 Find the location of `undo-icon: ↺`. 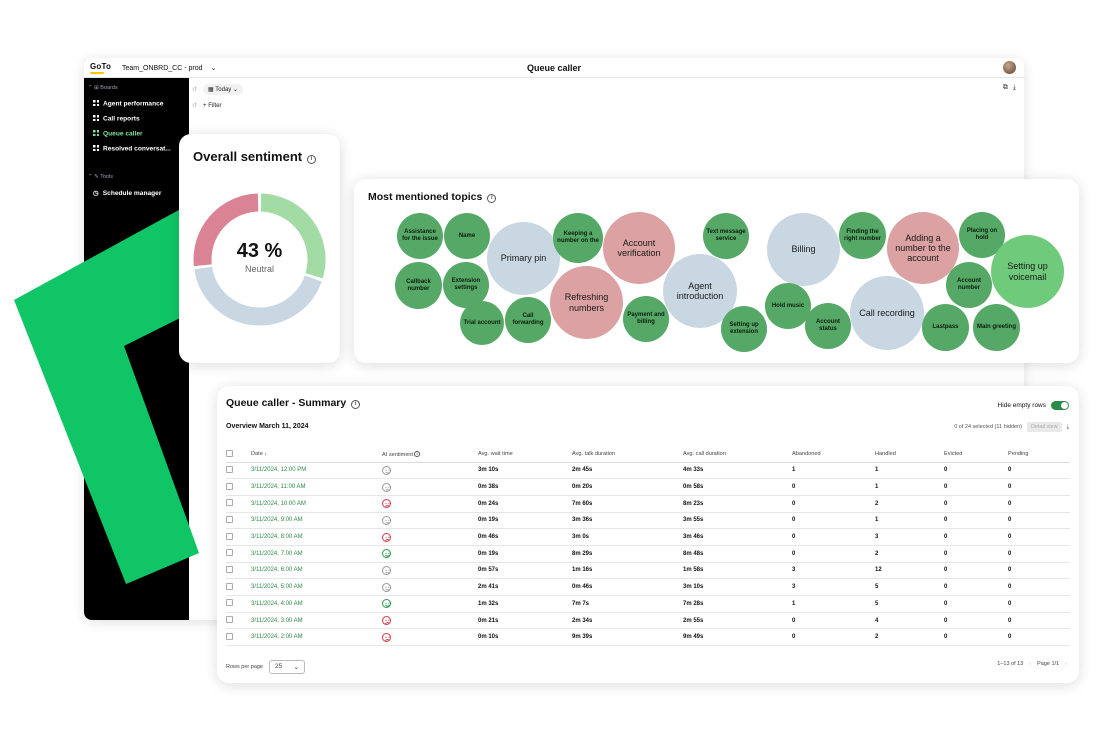

undo-icon: ↺ is located at coordinates (195, 106).